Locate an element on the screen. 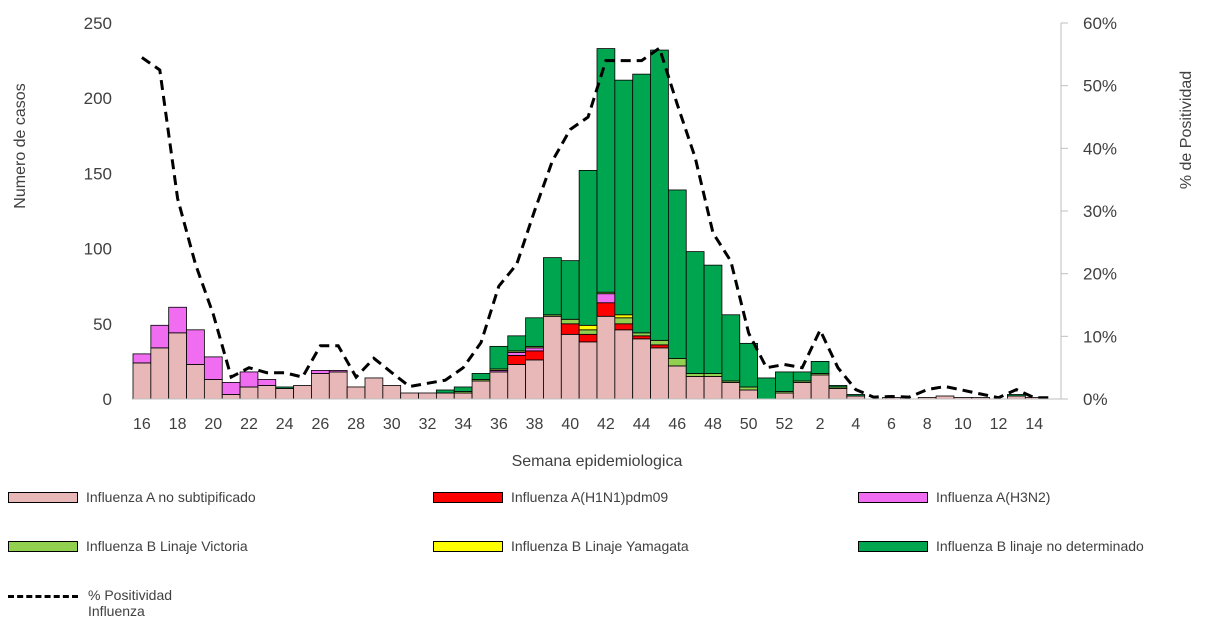  x-tick-label: 42 is located at coordinates (606, 424).